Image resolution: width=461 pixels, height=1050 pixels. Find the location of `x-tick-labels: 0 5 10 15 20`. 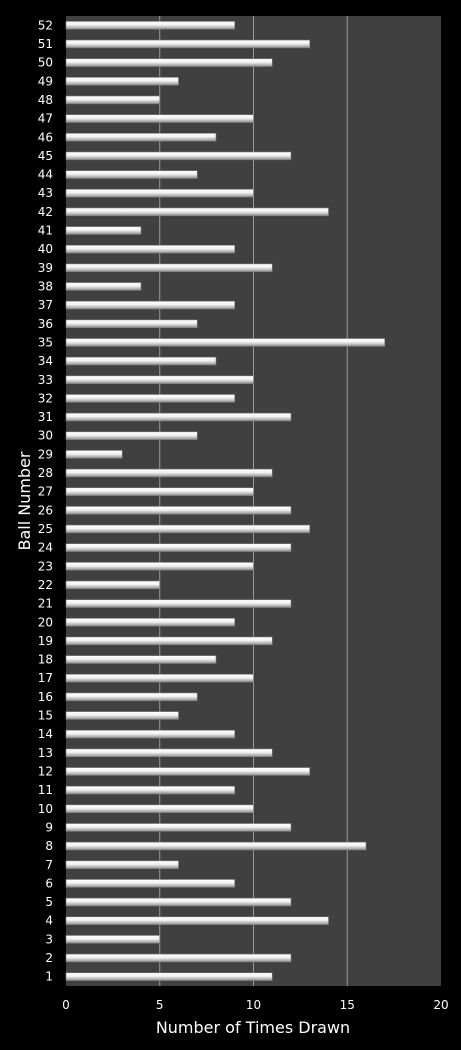

x-tick-labels: 0 5 10 15 20 is located at coordinates (255, 1005).